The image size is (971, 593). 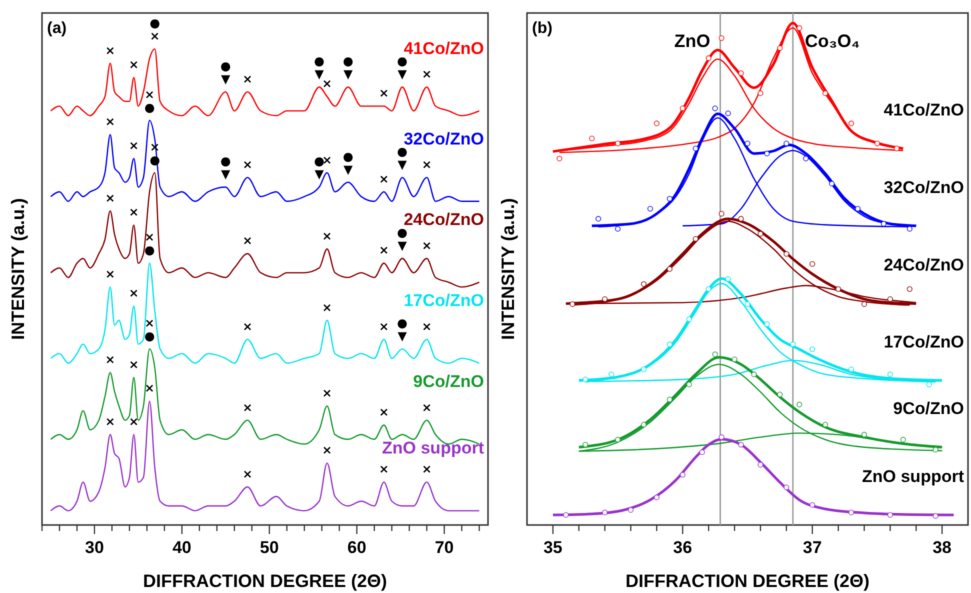 I want to click on series-label: 17Co/ZnO, so click(x=924, y=342).